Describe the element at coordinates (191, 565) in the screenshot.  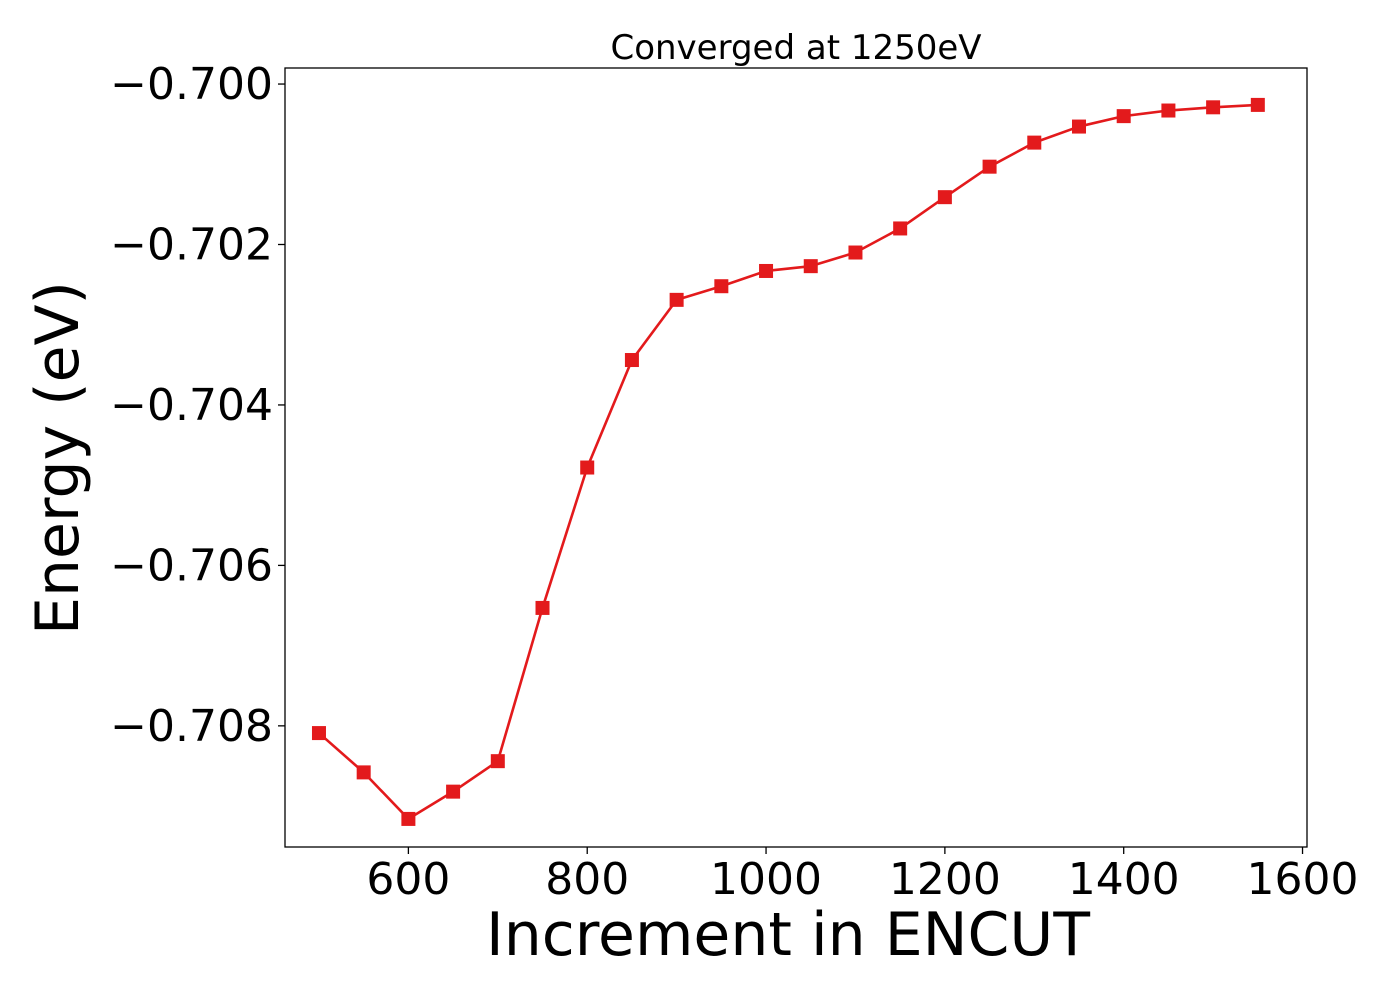
I see `y-tick-label: −0.706` at that location.